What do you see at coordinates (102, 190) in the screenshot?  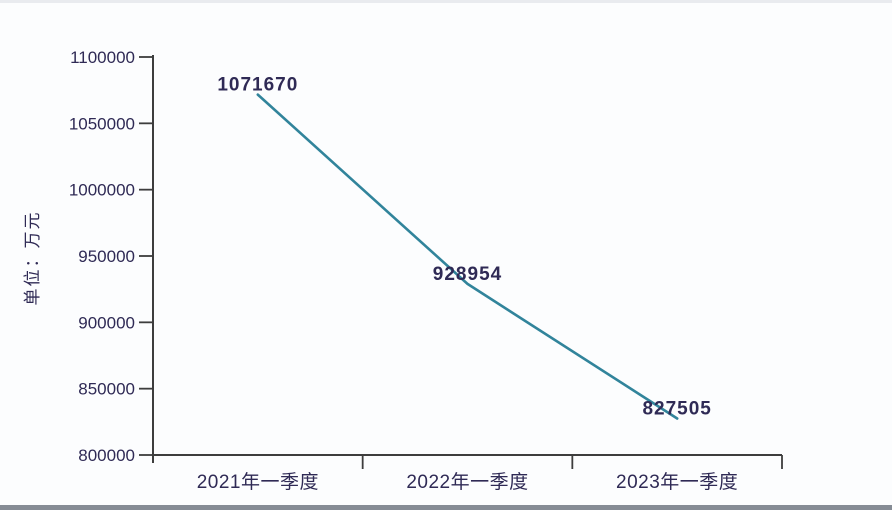 I see `y-tick-label: 1000000` at bounding box center [102, 190].